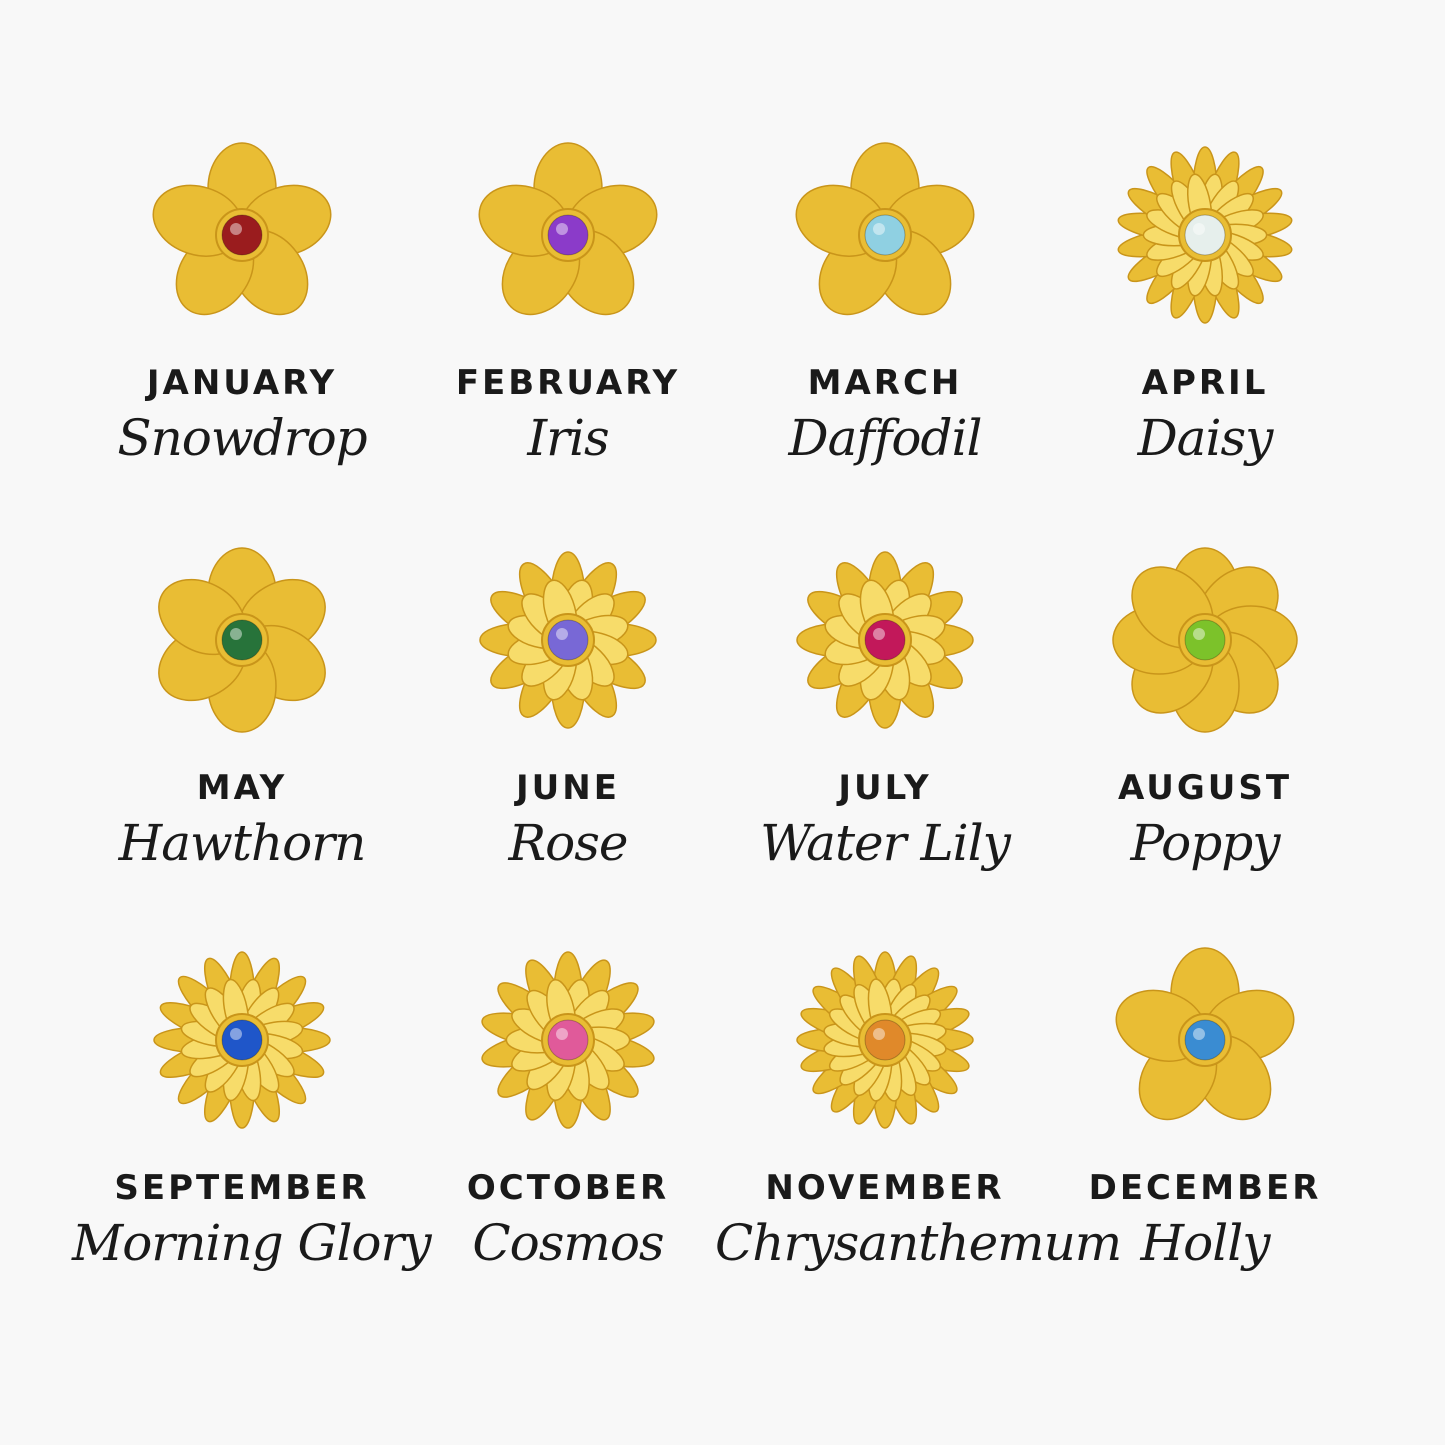 The height and width of the screenshot is (1445, 1445). I want to click on month-label: JANUARY, so click(242, 383).